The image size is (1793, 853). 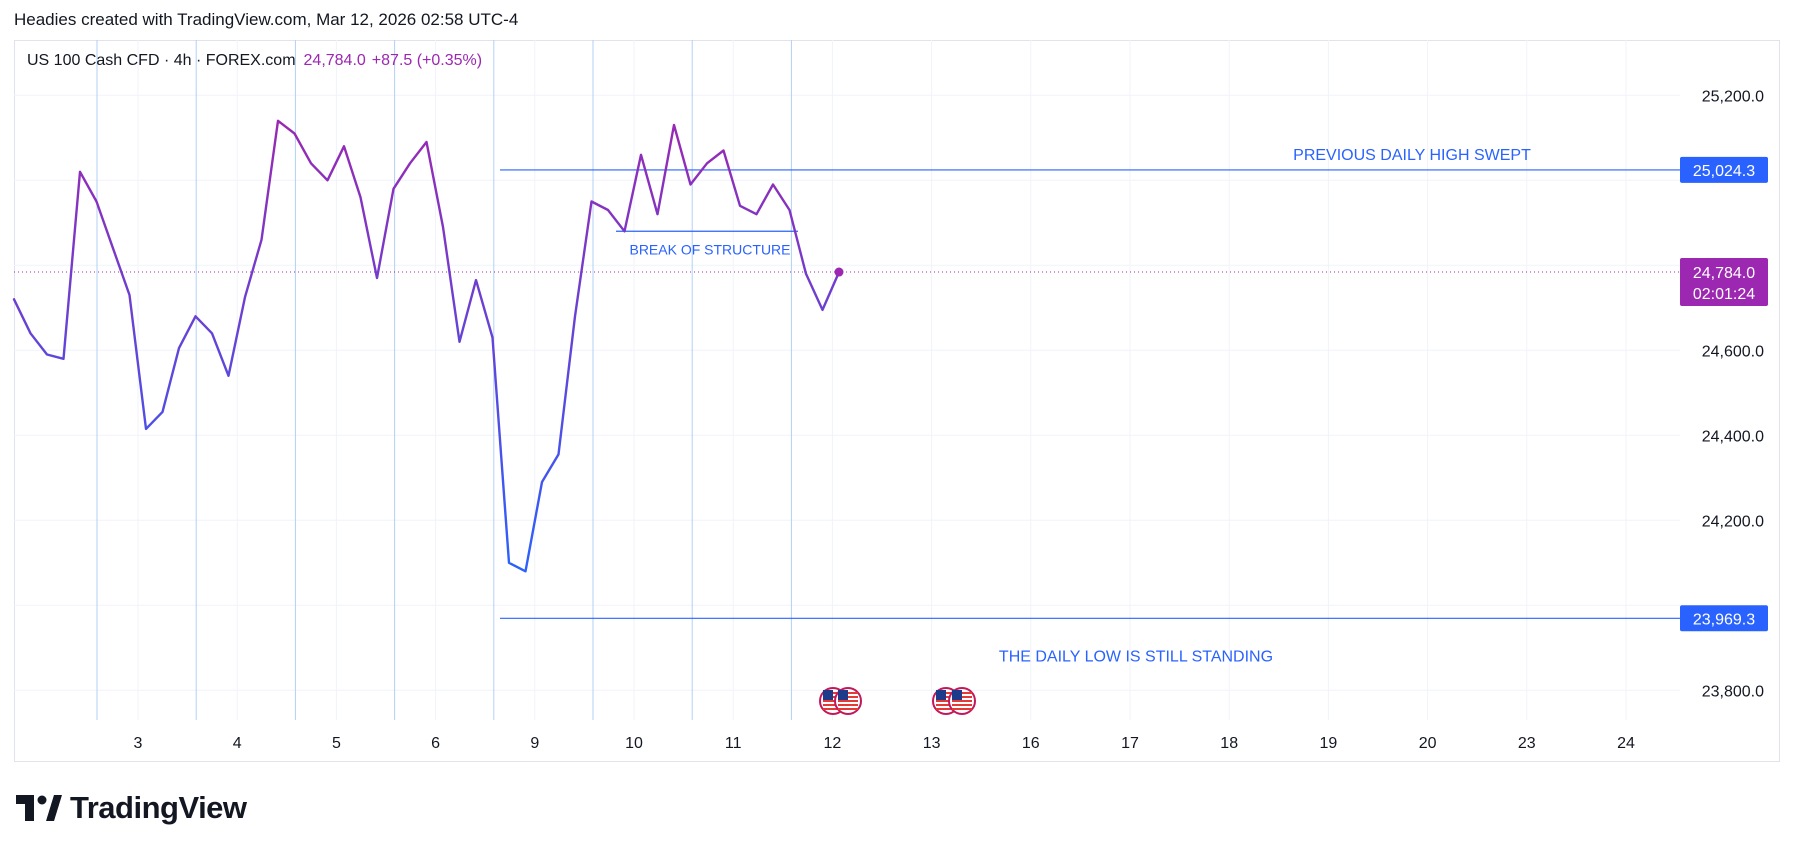 I want to click on symbol-name: US 100 Cash CFD · 4h · FOREX.com, so click(x=161, y=60).